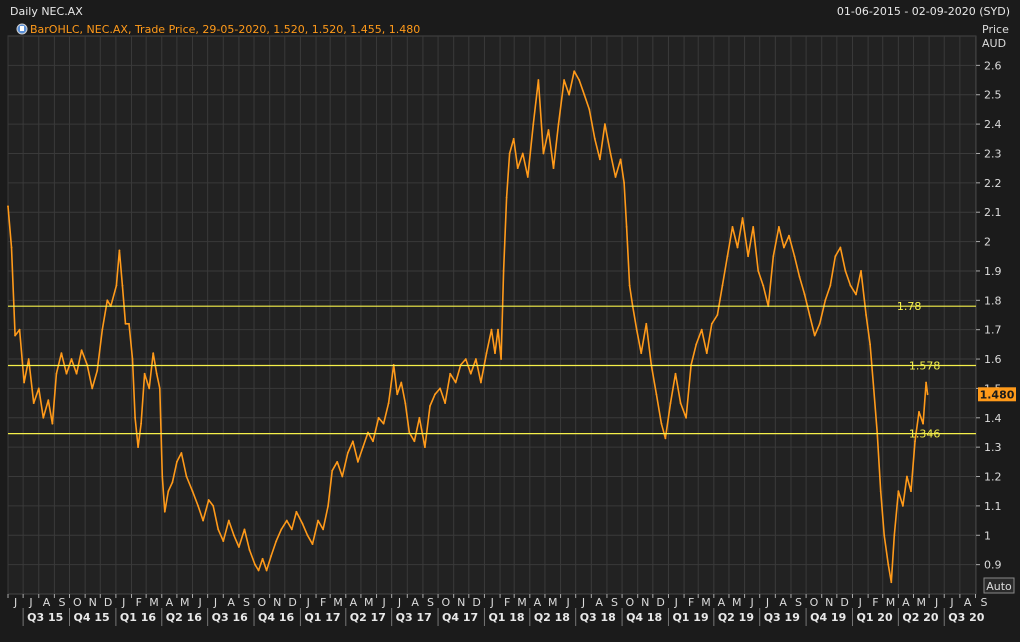 The height and width of the screenshot is (642, 1020). What do you see at coordinates (999, 585) in the screenshot?
I see `auto-button: Auto` at bounding box center [999, 585].